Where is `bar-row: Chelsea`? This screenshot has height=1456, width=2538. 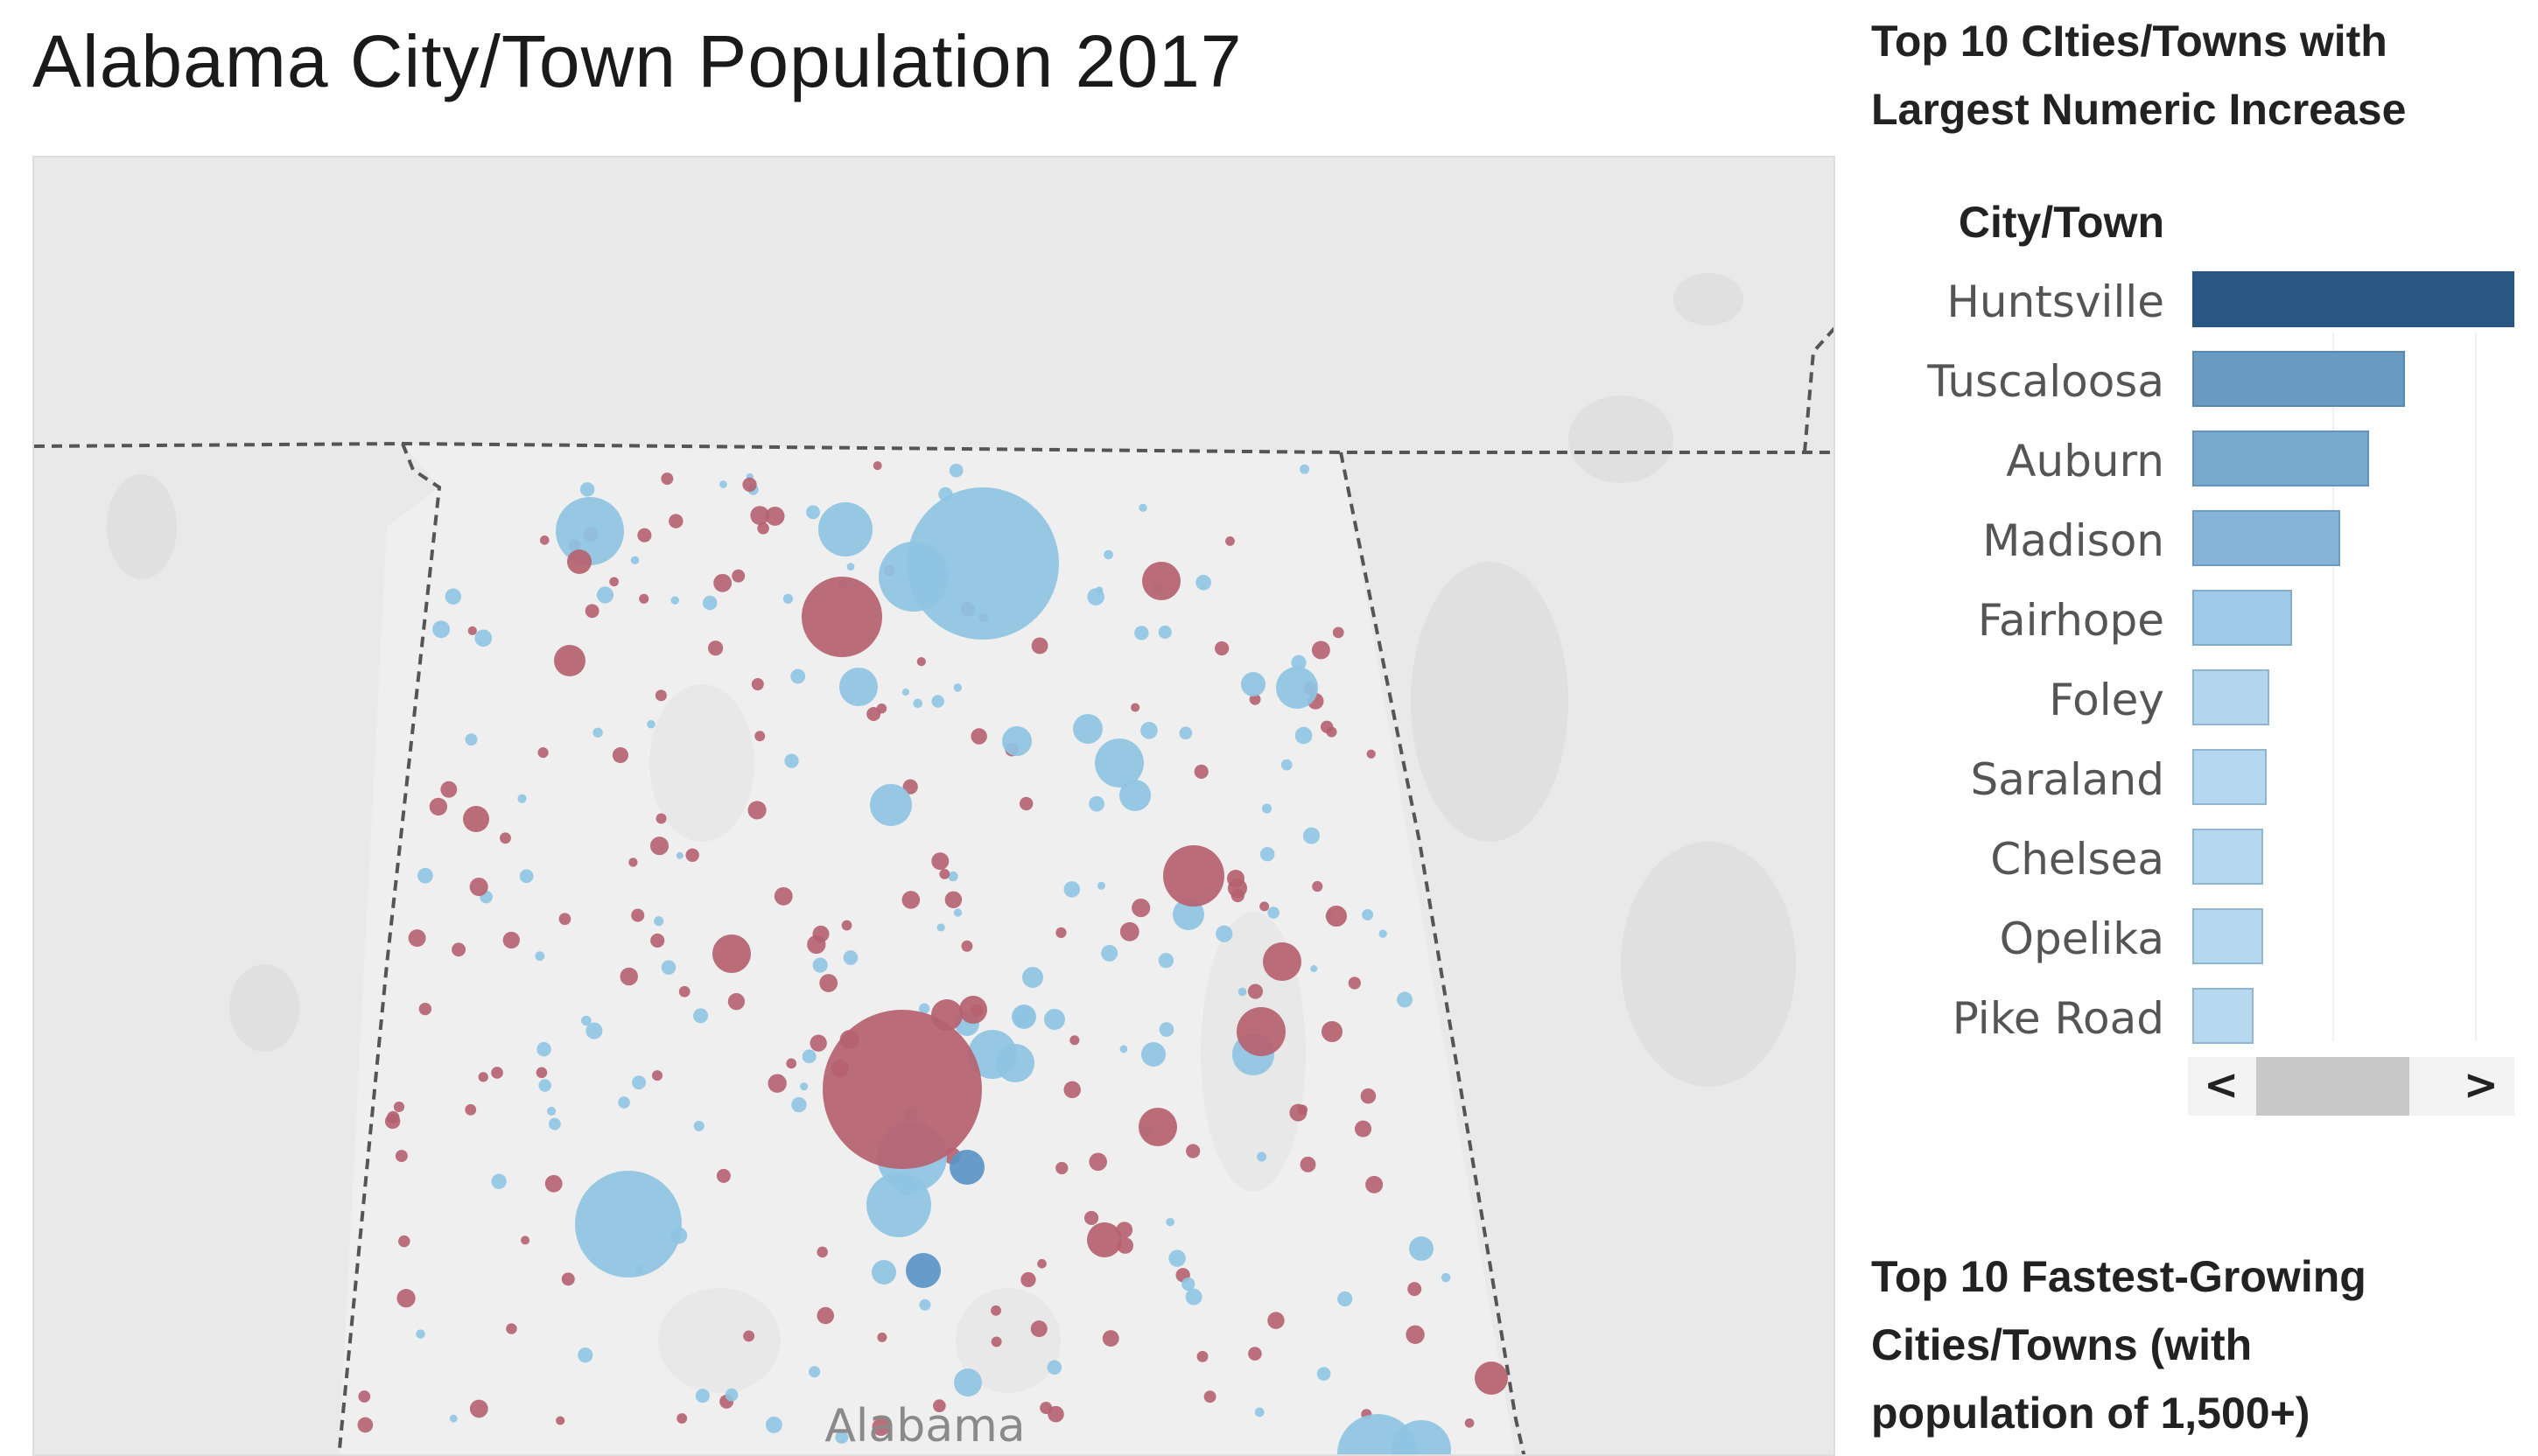 bar-row: Chelsea is located at coordinates (2209, 866).